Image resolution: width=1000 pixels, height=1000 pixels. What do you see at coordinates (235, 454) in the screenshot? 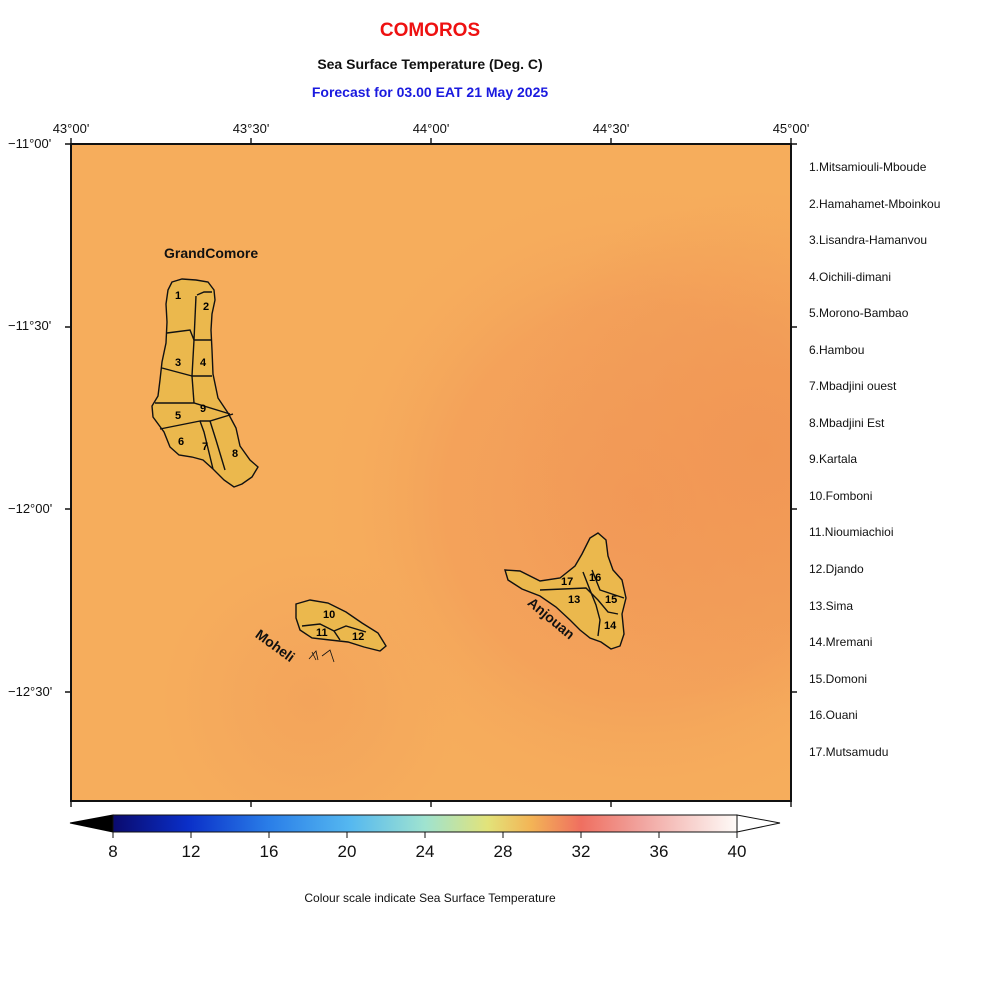
I see `region-number-8: 8` at bounding box center [235, 454].